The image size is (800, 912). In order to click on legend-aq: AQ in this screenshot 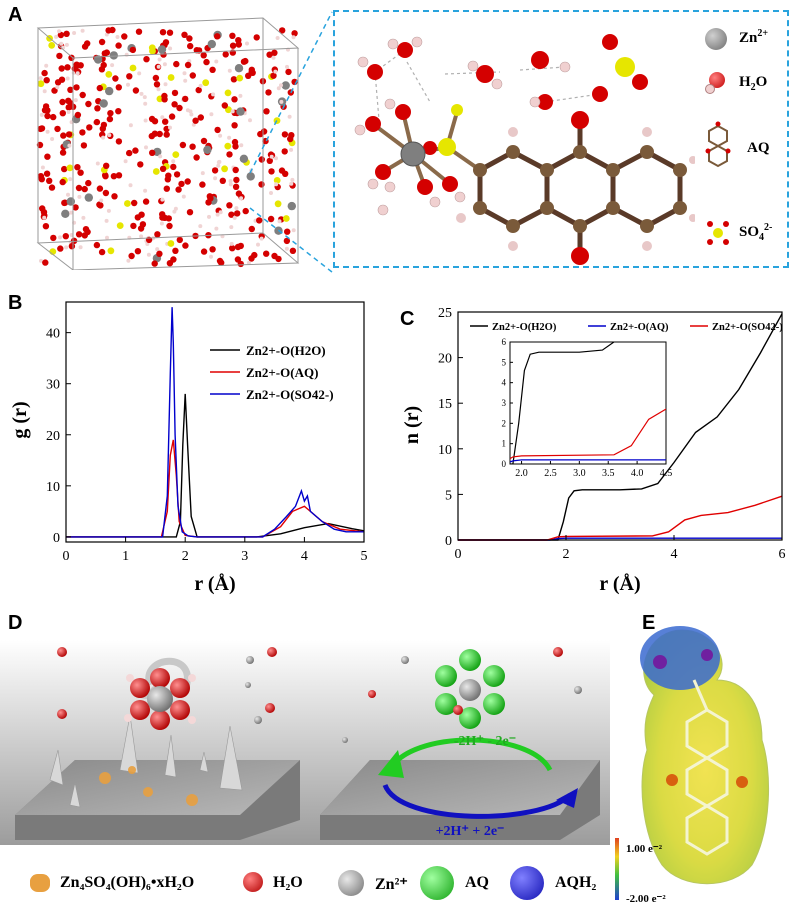, I will do `click(477, 882)`.